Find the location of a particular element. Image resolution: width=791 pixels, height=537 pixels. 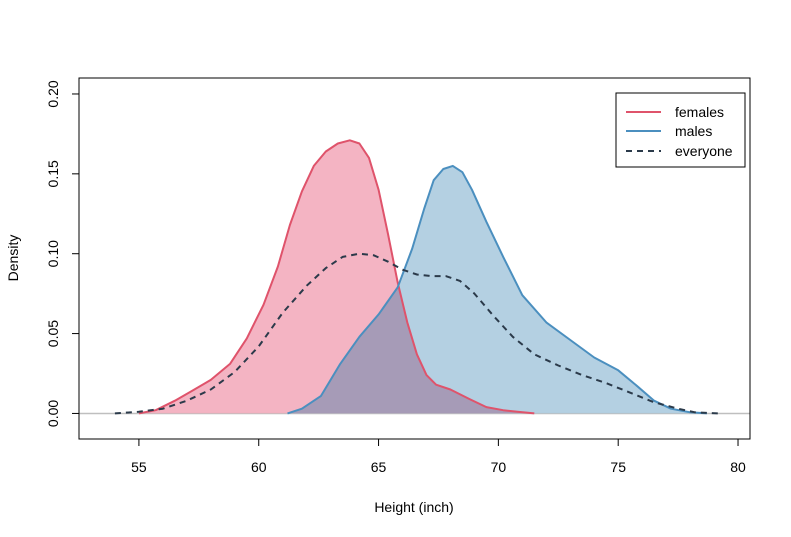

x-tick-label: 60 is located at coordinates (259, 467).